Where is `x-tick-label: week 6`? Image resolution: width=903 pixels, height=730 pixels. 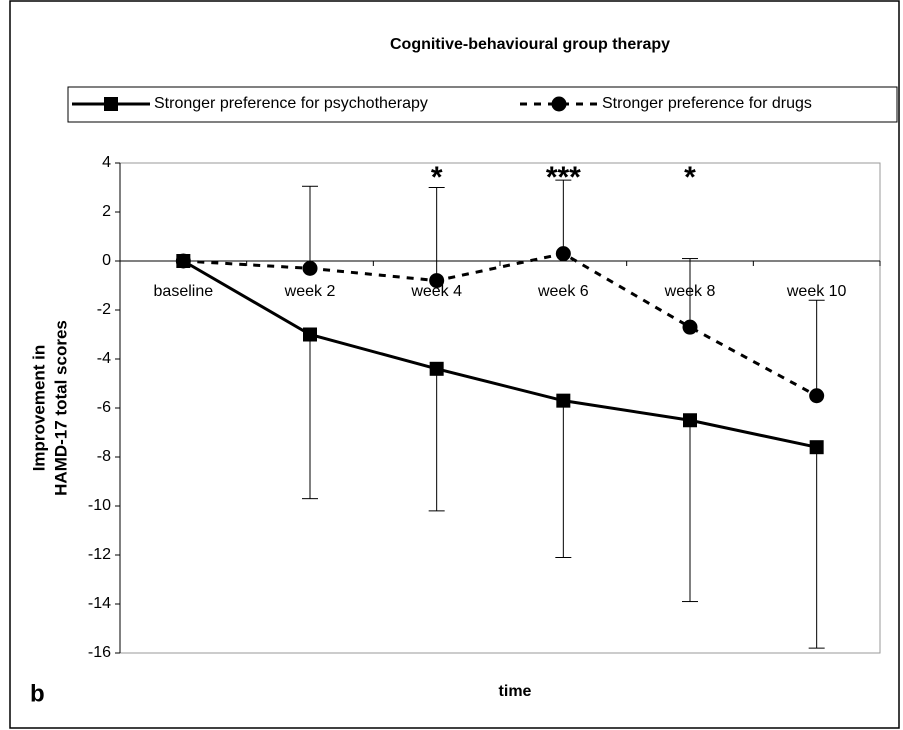 x-tick-label: week 6 is located at coordinates (563, 291).